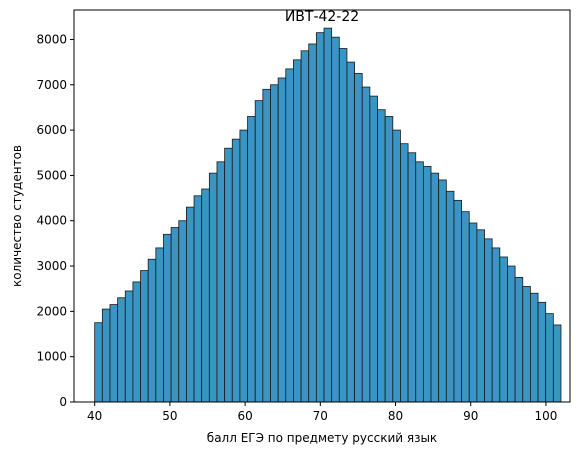 The width and height of the screenshot is (580, 455). What do you see at coordinates (395, 416) in the screenshot?
I see `x-tick-label: 80` at bounding box center [395, 416].